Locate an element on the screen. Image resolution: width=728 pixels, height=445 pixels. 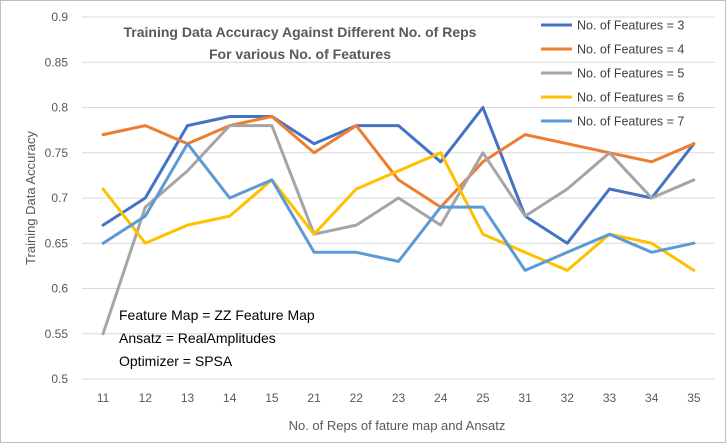
x-tick-label: 14 is located at coordinates (230, 398).